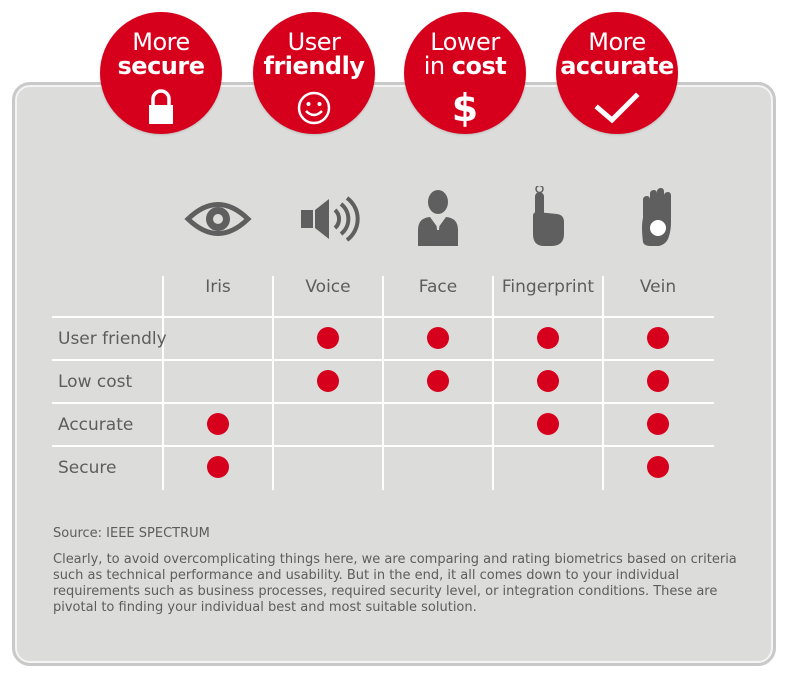 Image resolution: width=785 pixels, height=681 pixels. I want to click on badge-line2: accurate, so click(617, 66).